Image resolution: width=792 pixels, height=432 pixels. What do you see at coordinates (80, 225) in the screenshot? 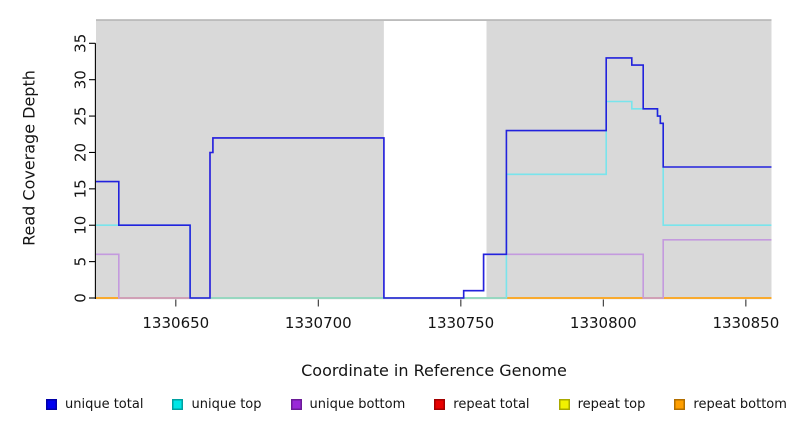
I see `y-tick-label: 10` at bounding box center [80, 225].